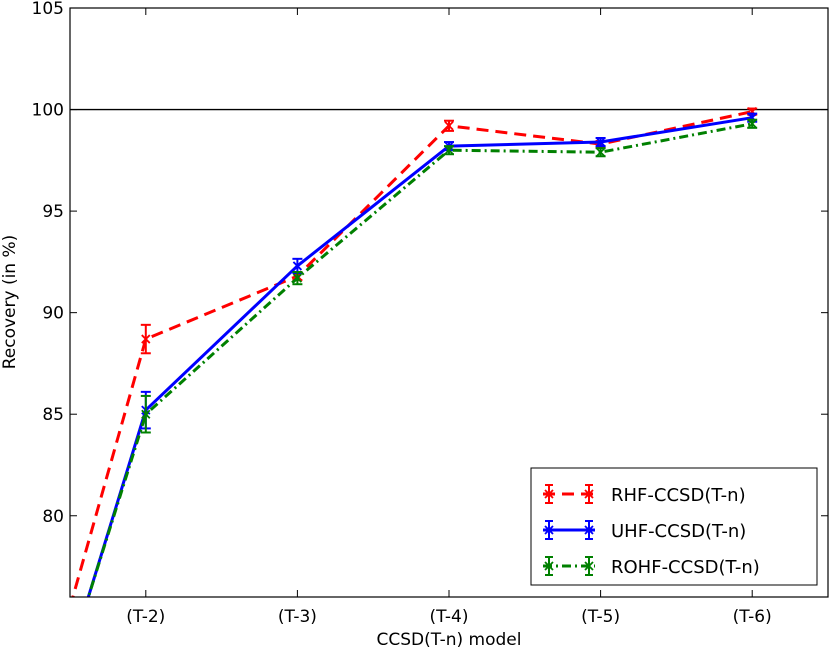 The height and width of the screenshot is (653, 830). Describe the element at coordinates (53, 517) in the screenshot. I see `y-tick-label: 80` at that location.